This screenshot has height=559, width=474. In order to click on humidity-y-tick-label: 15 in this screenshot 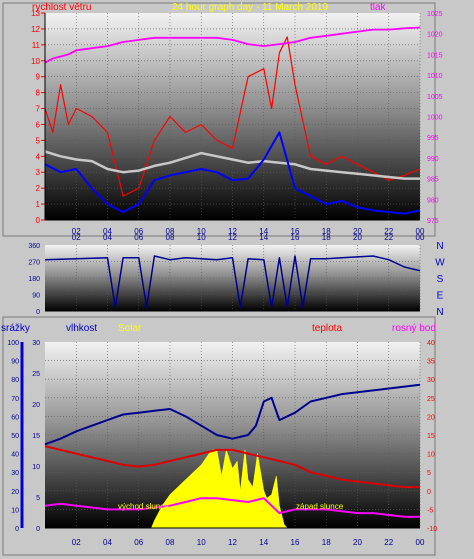, I will do `click(36, 436)`.